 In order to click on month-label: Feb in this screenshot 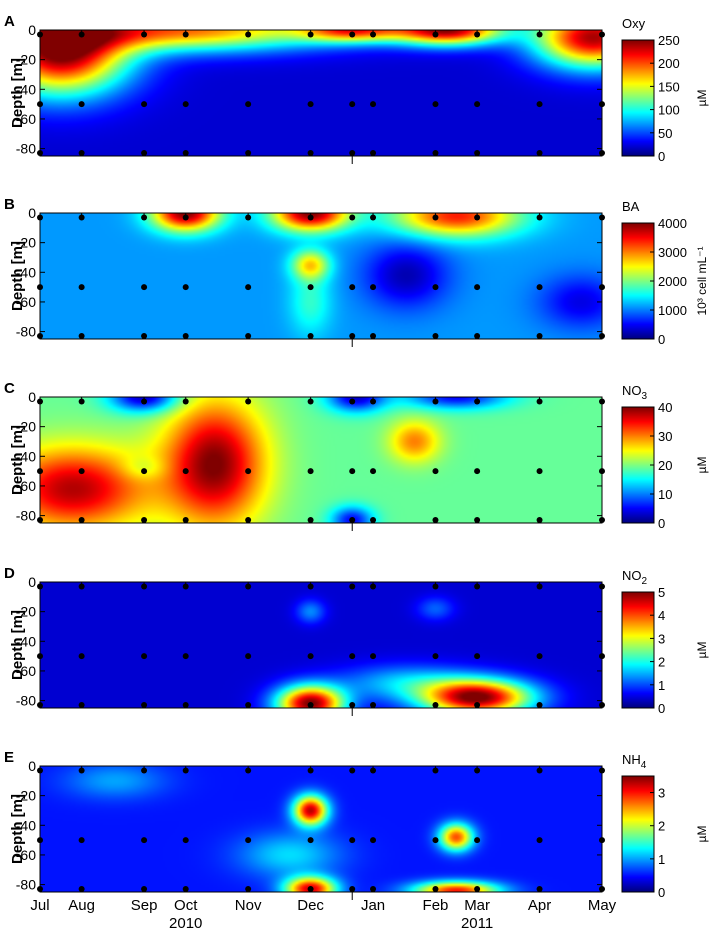, I will do `click(436, 905)`.